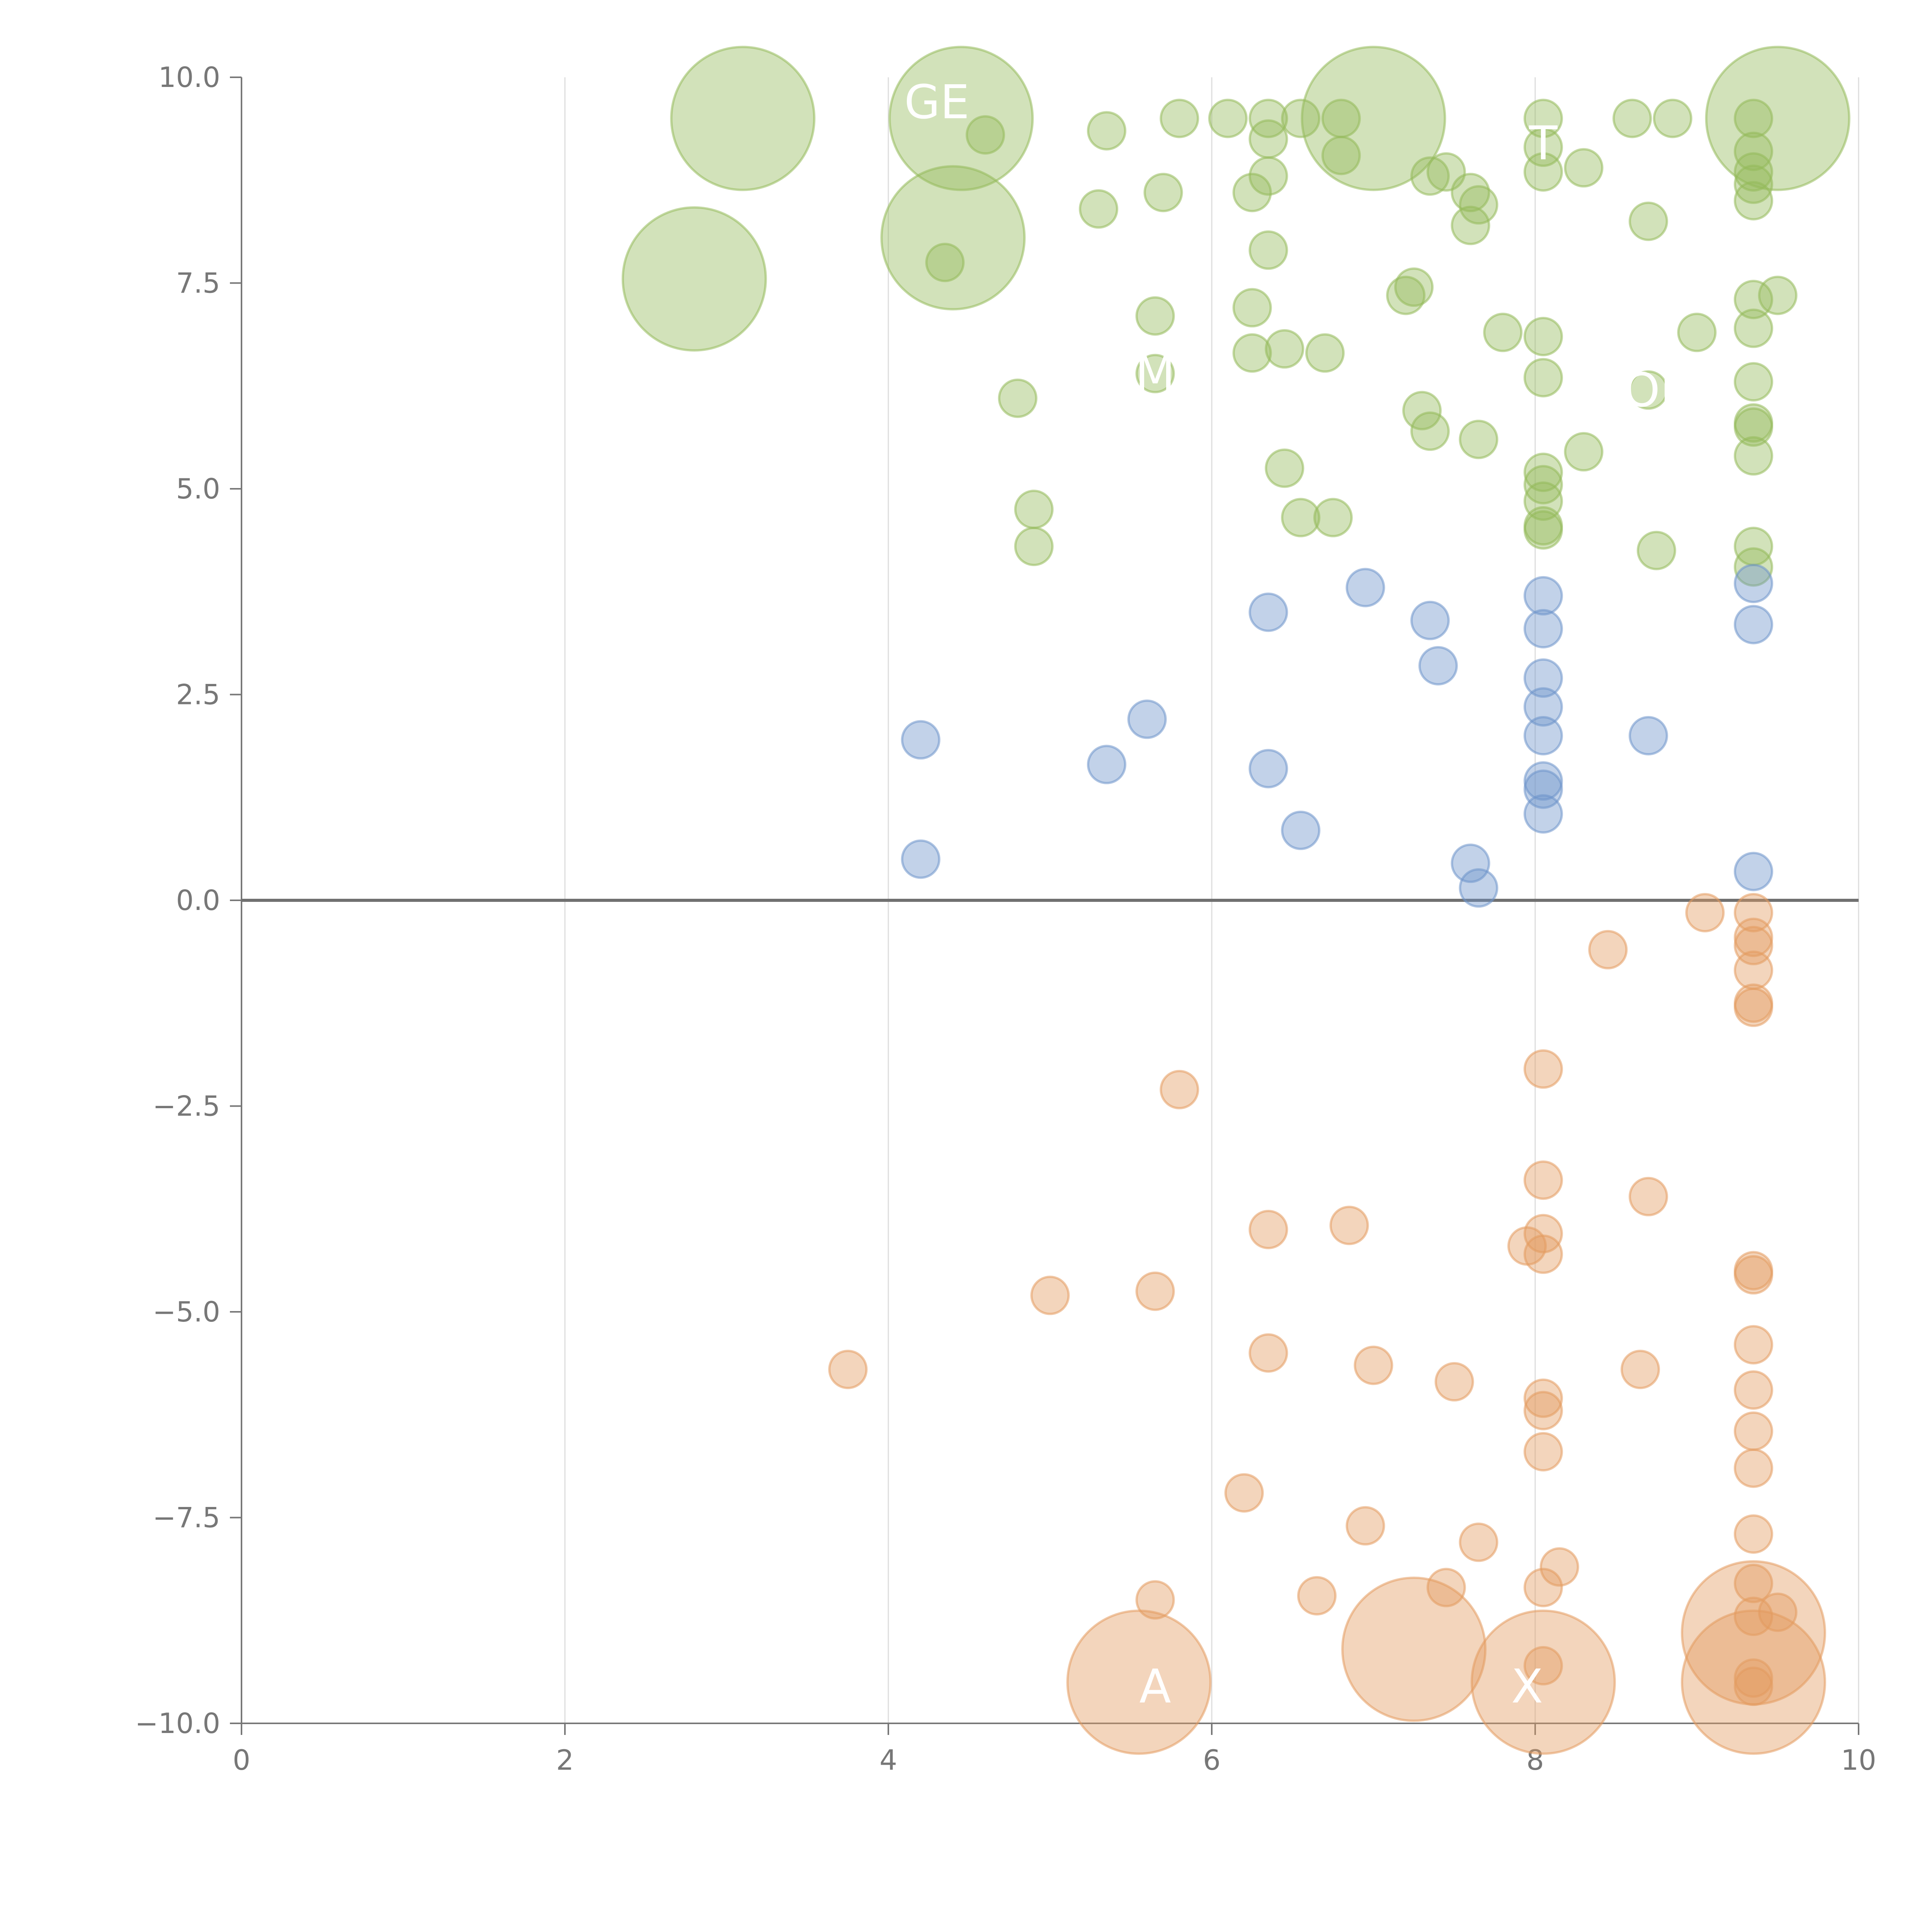  I want to click on x-tick-label: 2, so click(565, 1760).